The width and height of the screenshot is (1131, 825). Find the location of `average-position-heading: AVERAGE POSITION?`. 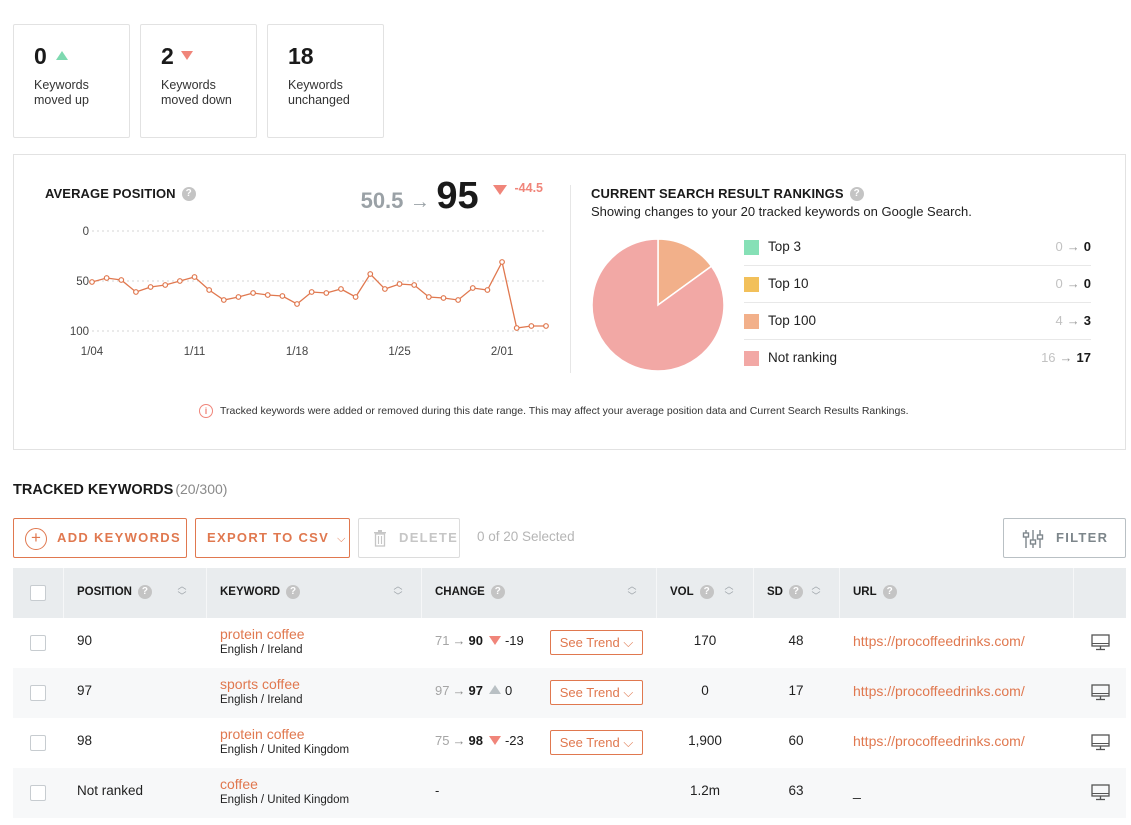

average-position-heading: AVERAGE POSITION? is located at coordinates (120, 194).